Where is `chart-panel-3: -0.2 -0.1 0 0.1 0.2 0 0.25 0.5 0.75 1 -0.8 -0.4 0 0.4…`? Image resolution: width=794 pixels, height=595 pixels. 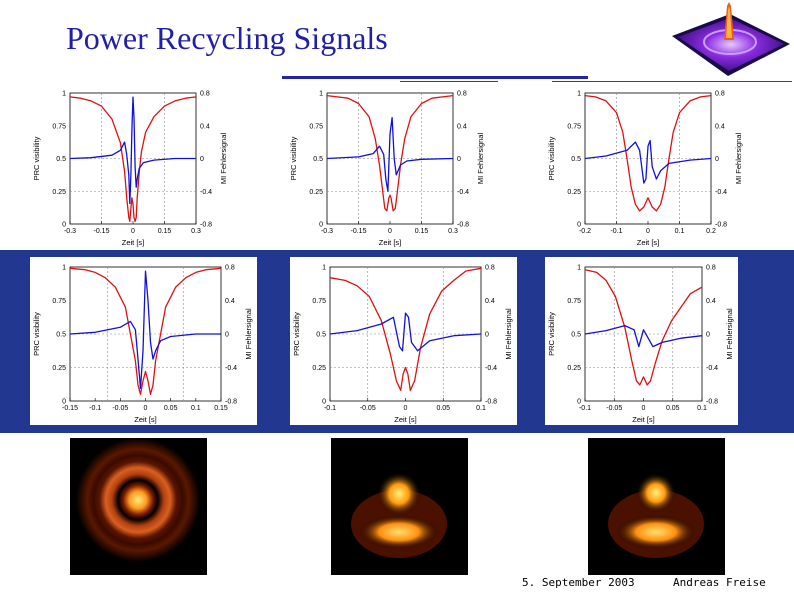 chart-panel-3: -0.2 -0.1 0 0.1 0.2 0 0.25 0.5 0.75 1 -0.8 -0.4 0 0.4… is located at coordinates (646, 165).